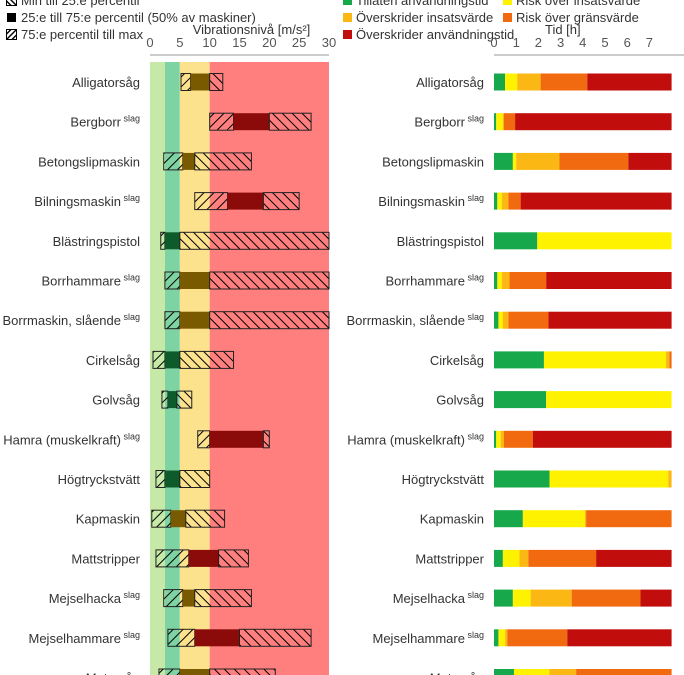 The height and width of the screenshot is (675, 684). I want to click on legend-label: Överskrider insatsvärde, so click(425, 17).